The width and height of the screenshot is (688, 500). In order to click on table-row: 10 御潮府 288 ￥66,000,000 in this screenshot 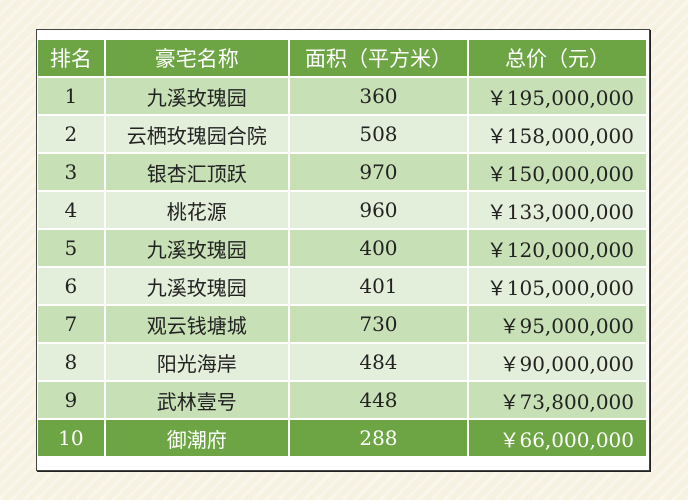, I will do `click(342, 438)`.